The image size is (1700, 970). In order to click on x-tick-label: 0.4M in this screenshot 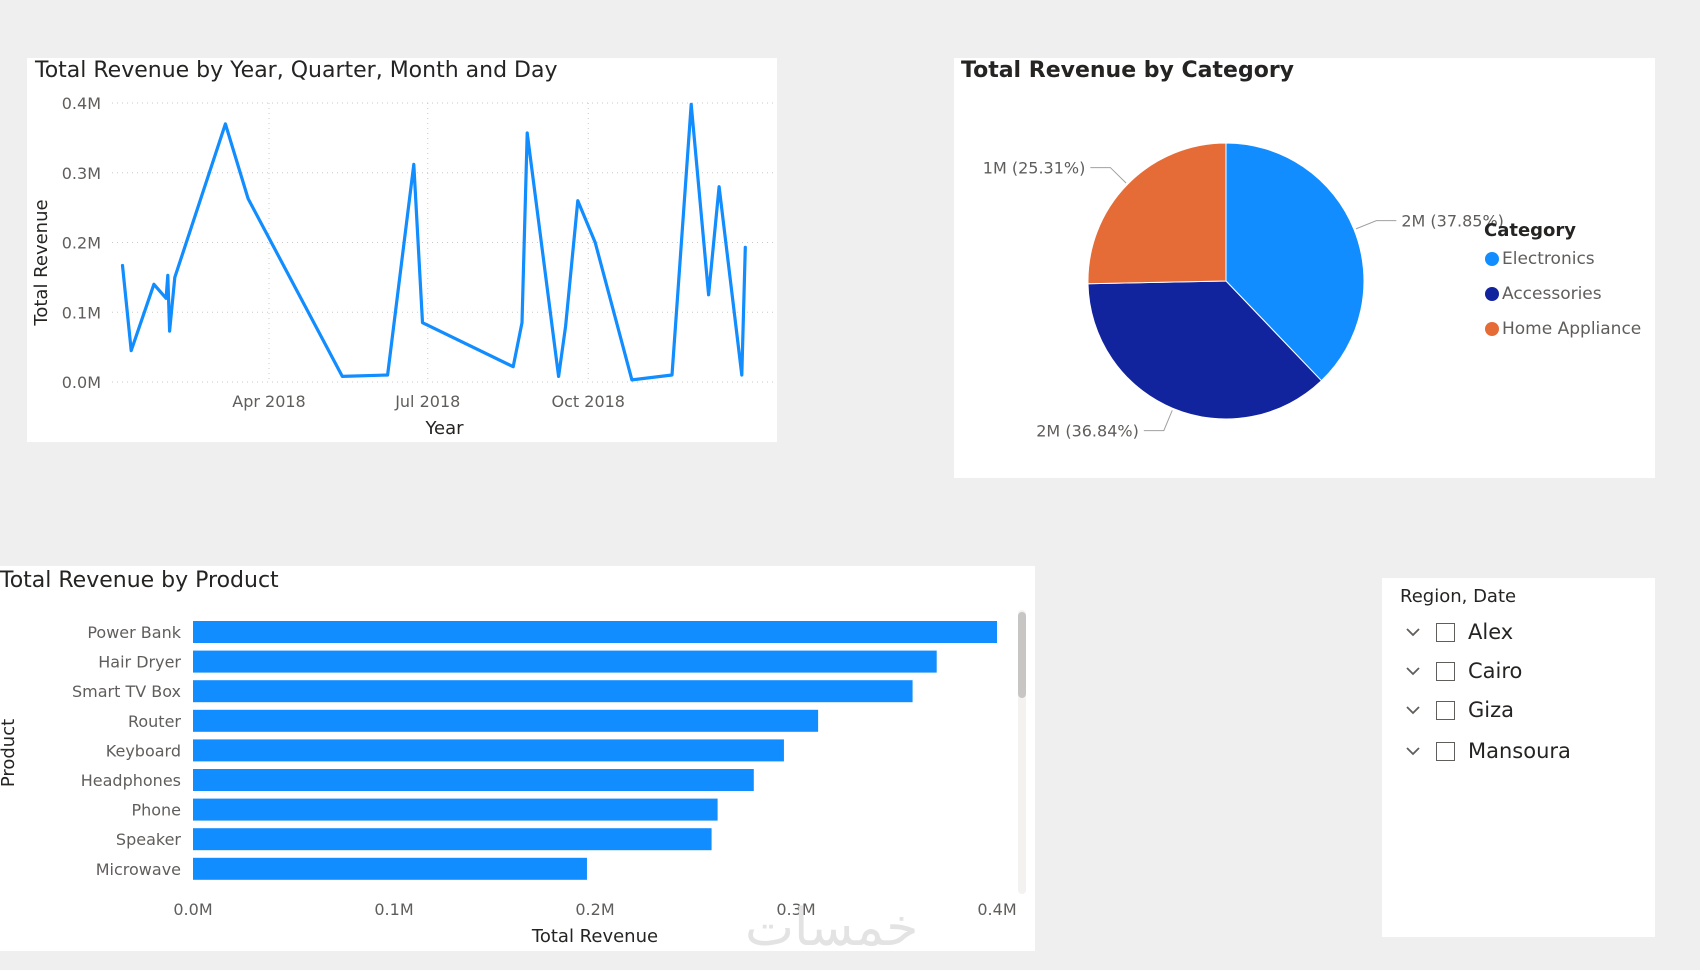, I will do `click(996, 909)`.